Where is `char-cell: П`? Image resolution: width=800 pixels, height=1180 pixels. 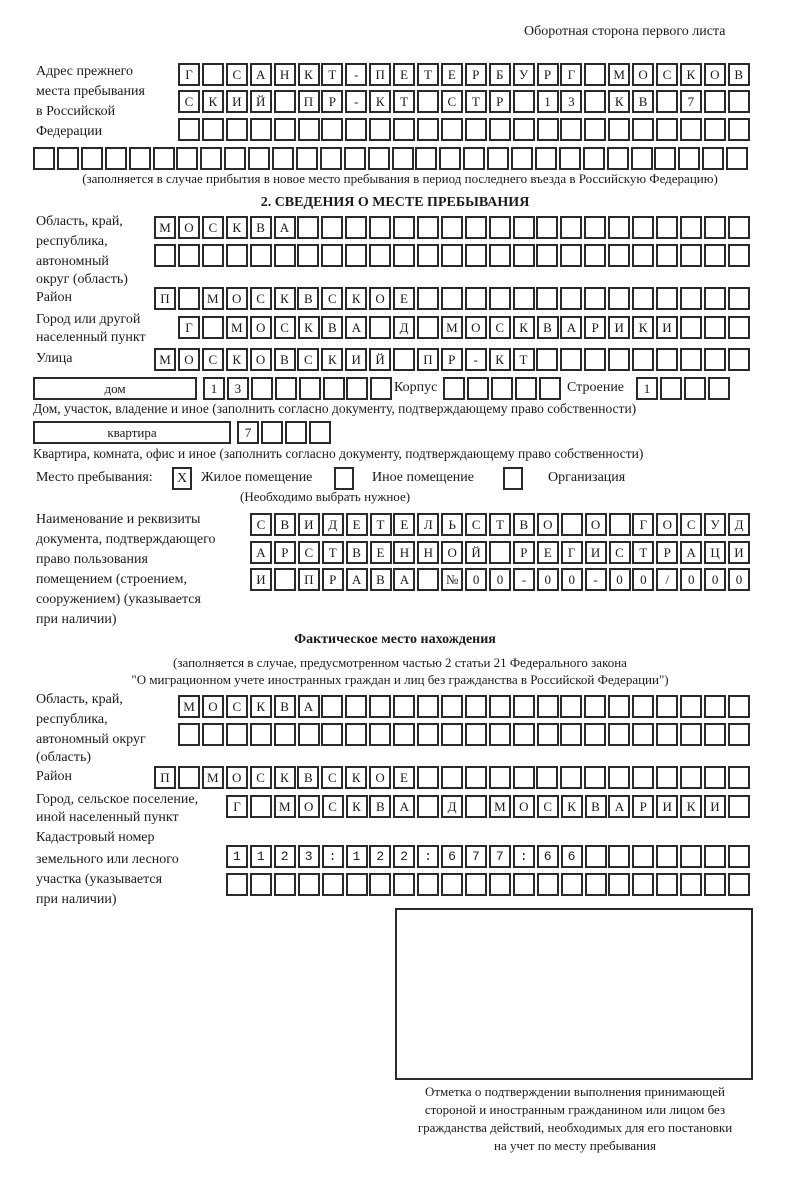 char-cell: П is located at coordinates (308, 101).